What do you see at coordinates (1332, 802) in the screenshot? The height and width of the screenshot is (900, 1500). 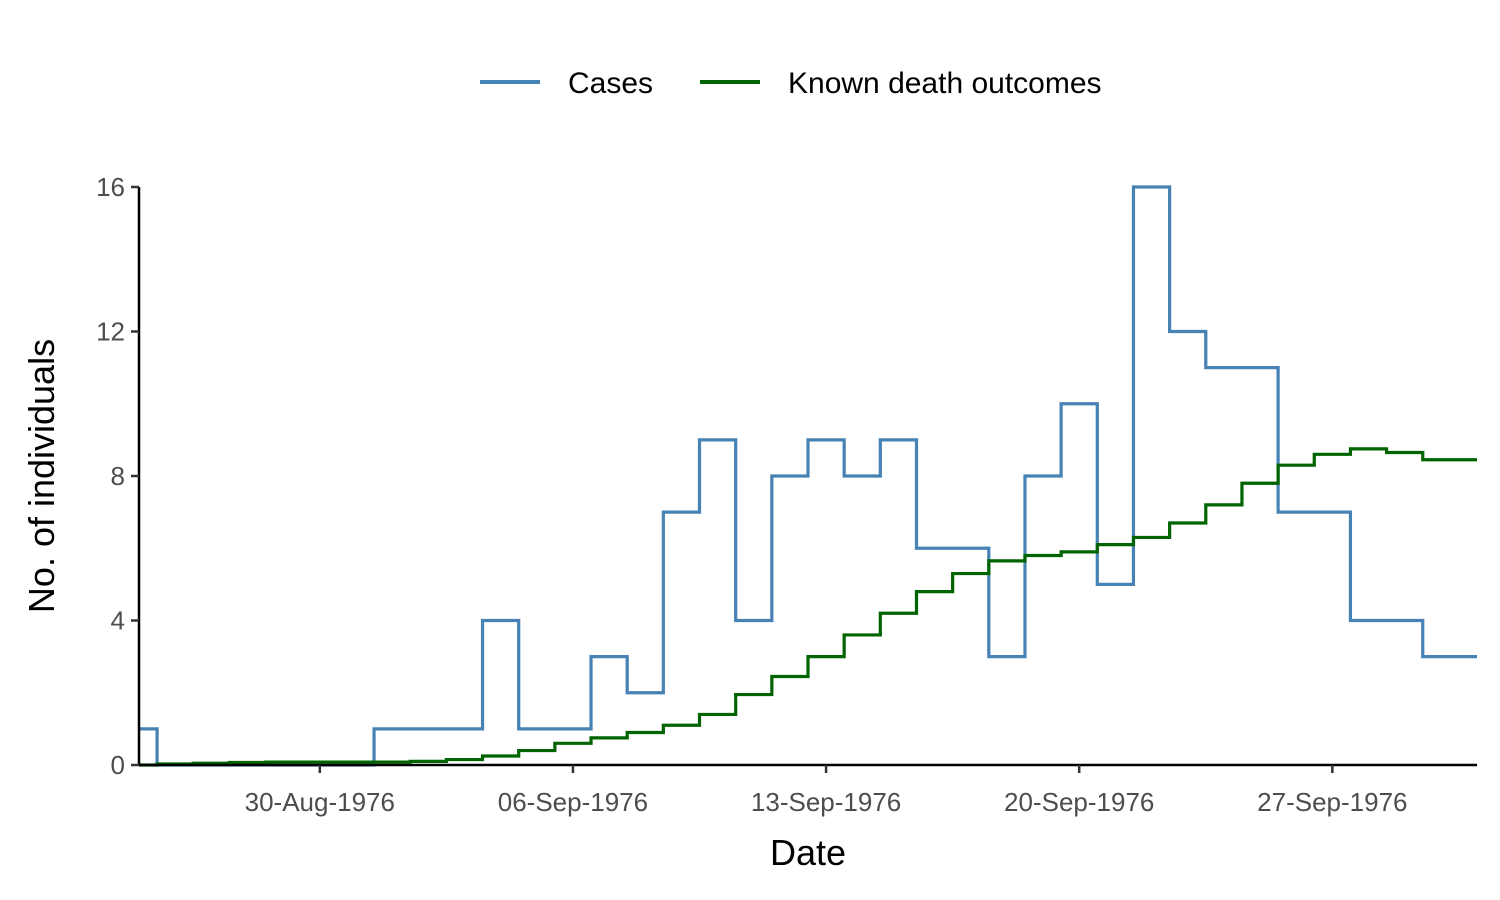 I see `x-tick-label: 27-Sep-1976` at bounding box center [1332, 802].